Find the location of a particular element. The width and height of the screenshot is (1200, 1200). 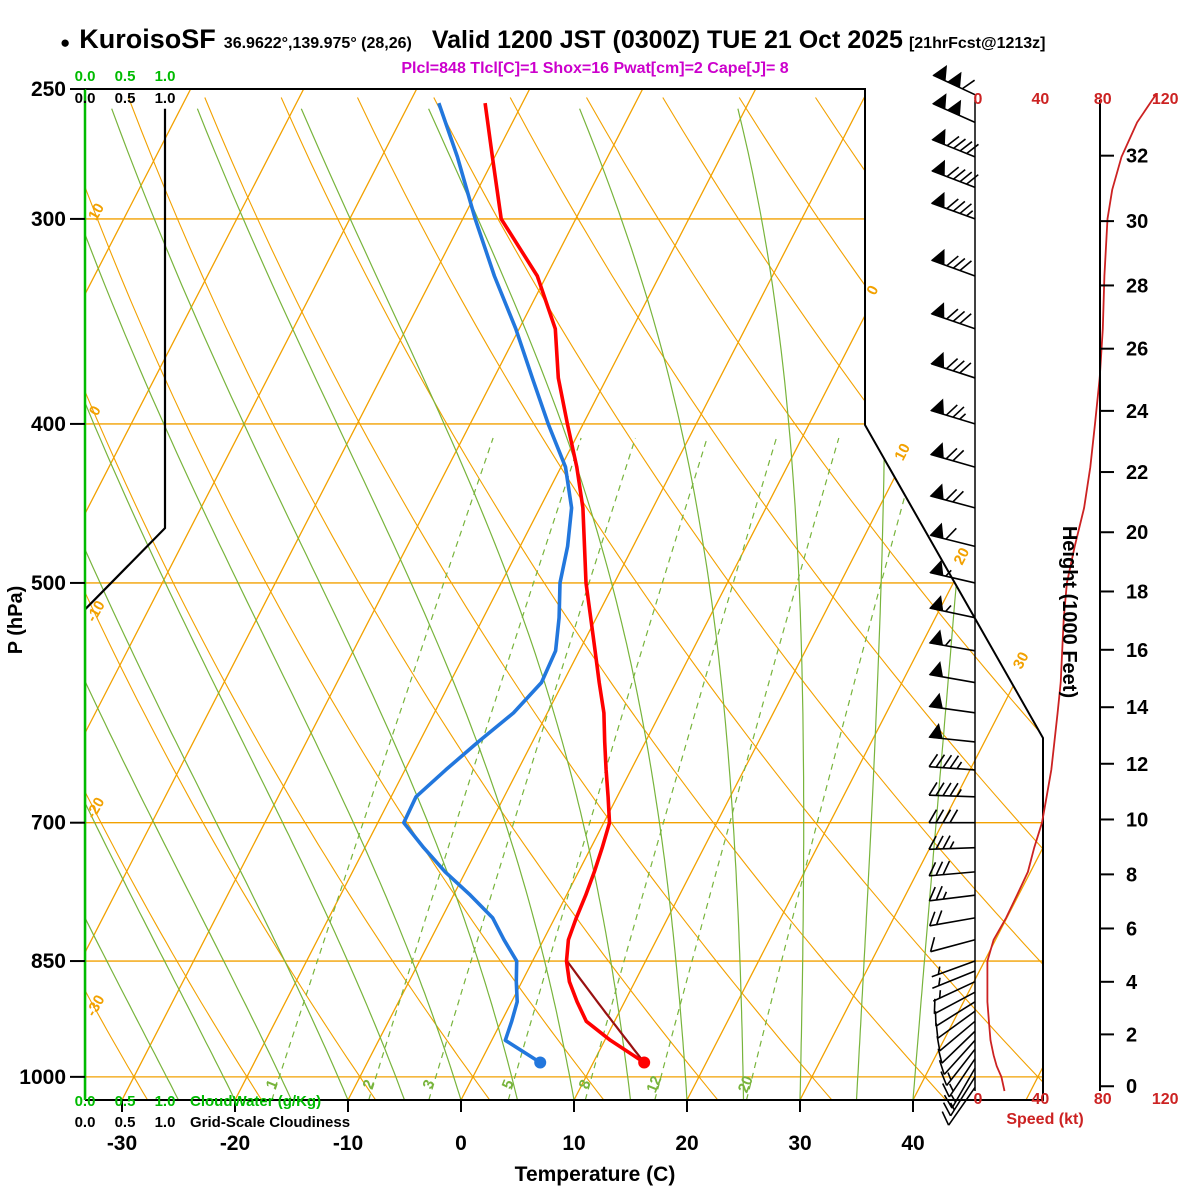

svg-text: Temperature (C) is located at coordinates (595, 1174).